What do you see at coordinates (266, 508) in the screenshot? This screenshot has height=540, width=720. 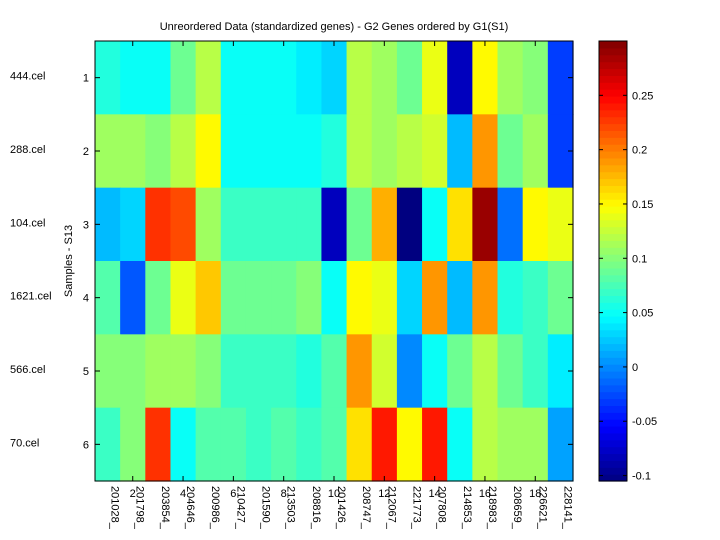 I see `col-label: 201590_` at bounding box center [266, 508].